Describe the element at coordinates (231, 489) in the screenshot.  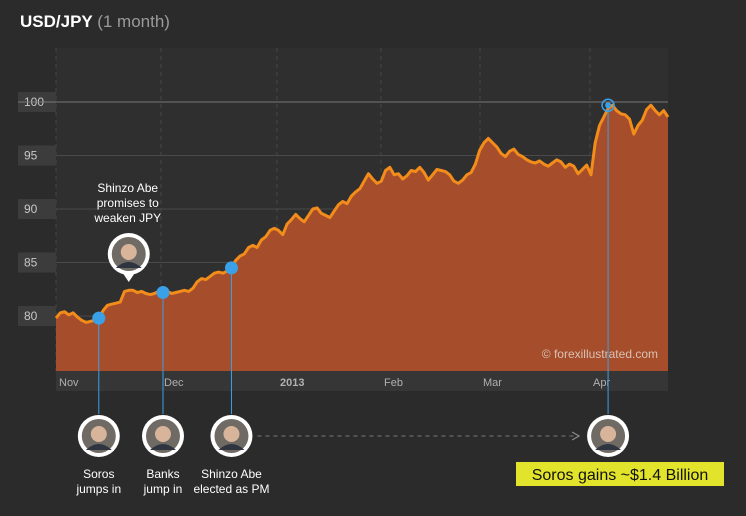
I see `annotation-label-abe_elected-1: elected as PM` at that location.